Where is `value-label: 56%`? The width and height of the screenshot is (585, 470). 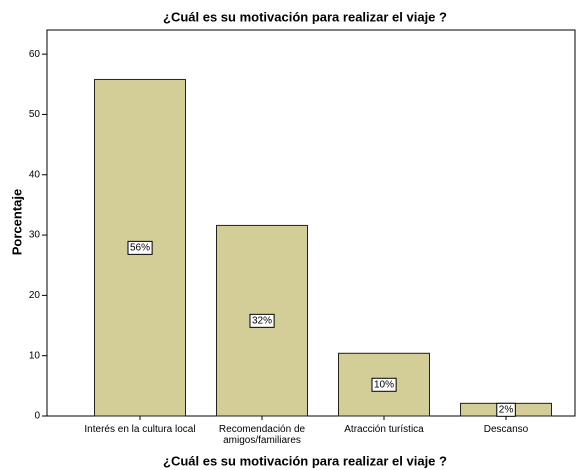
value-label: 56% is located at coordinates (140, 247).